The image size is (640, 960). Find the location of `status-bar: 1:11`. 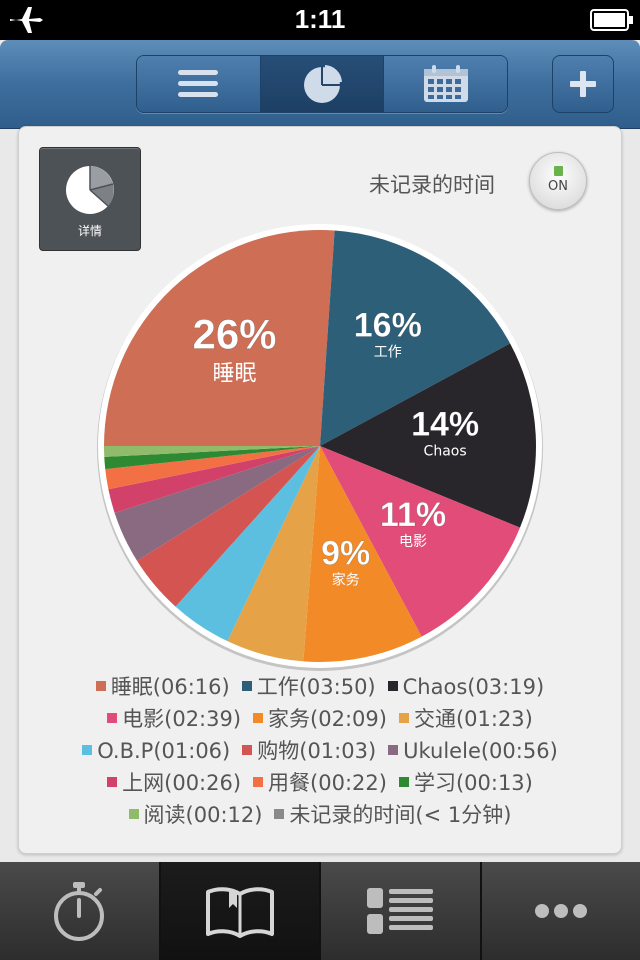

status-bar: 1:11 is located at coordinates (320, 20).